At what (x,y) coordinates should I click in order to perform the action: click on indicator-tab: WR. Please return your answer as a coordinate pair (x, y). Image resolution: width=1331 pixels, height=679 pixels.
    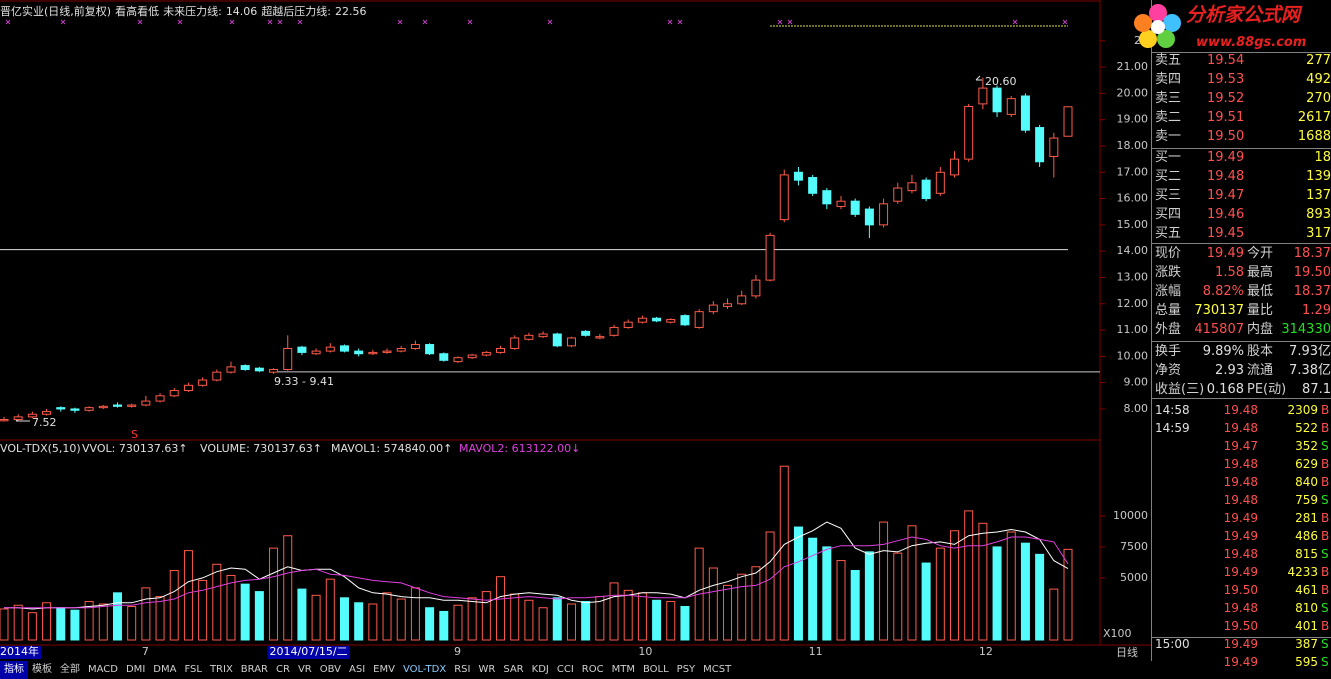
    Looking at the image, I should click on (487, 669).